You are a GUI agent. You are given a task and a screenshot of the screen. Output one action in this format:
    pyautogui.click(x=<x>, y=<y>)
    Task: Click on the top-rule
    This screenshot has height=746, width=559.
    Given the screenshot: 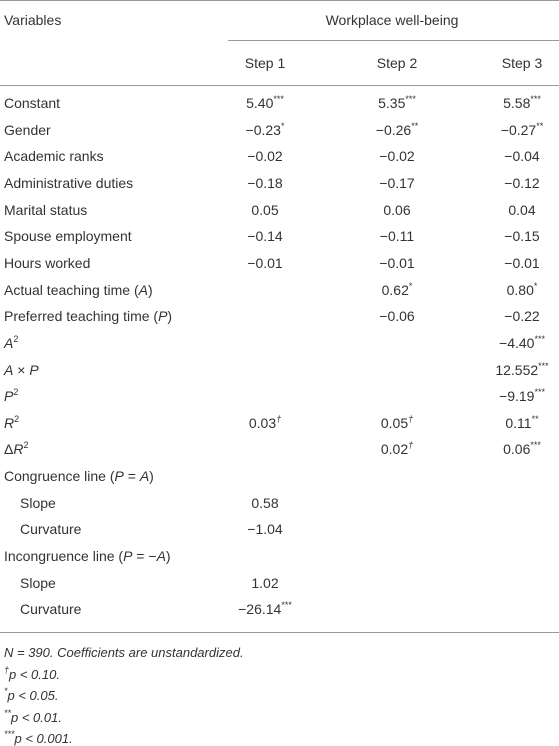 What is the action you would take?
    pyautogui.click(x=279, y=0)
    